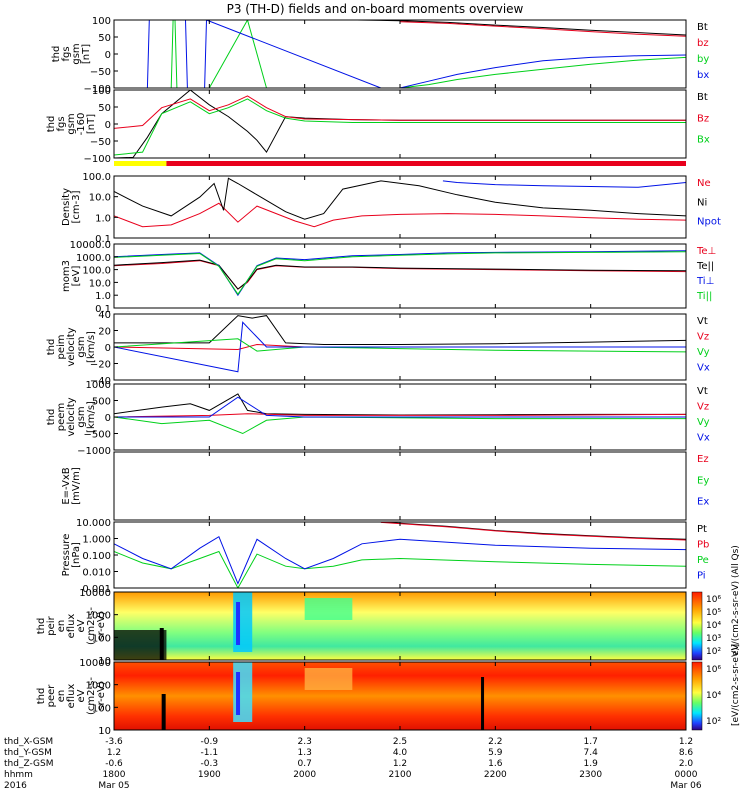  Describe the element at coordinates (97, 159) in the screenshot. I see `y-tick-label: −100` at that location.